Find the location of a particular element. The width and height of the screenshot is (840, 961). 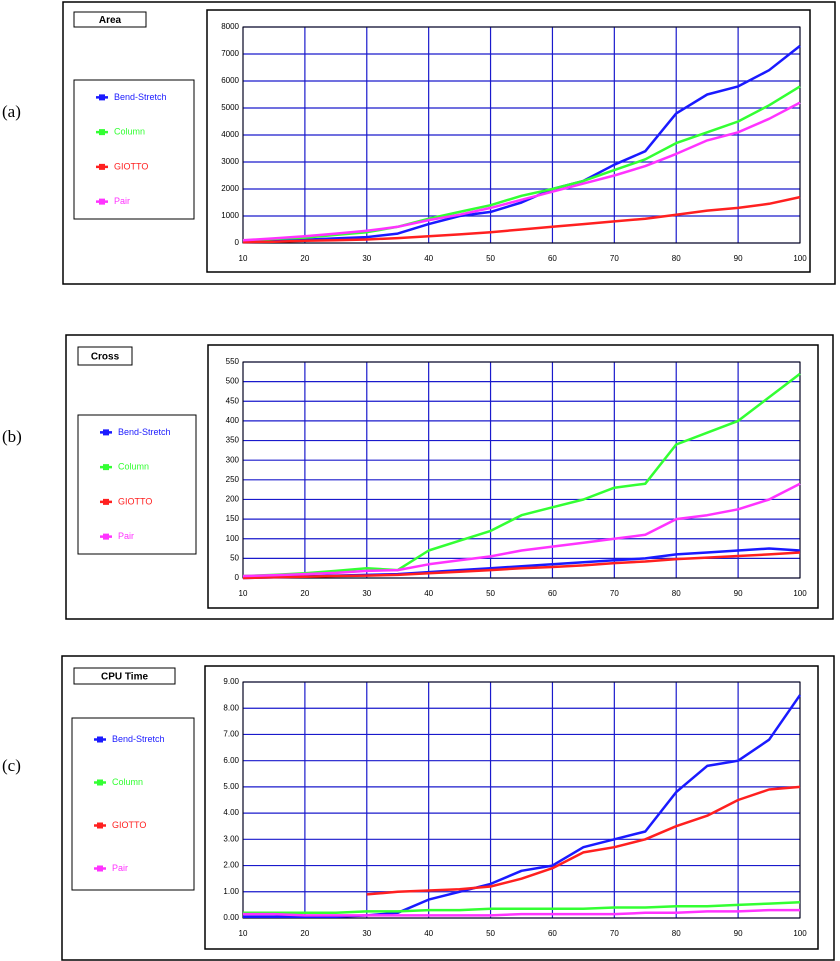

panel-label: (c) is located at coordinates (11, 765).